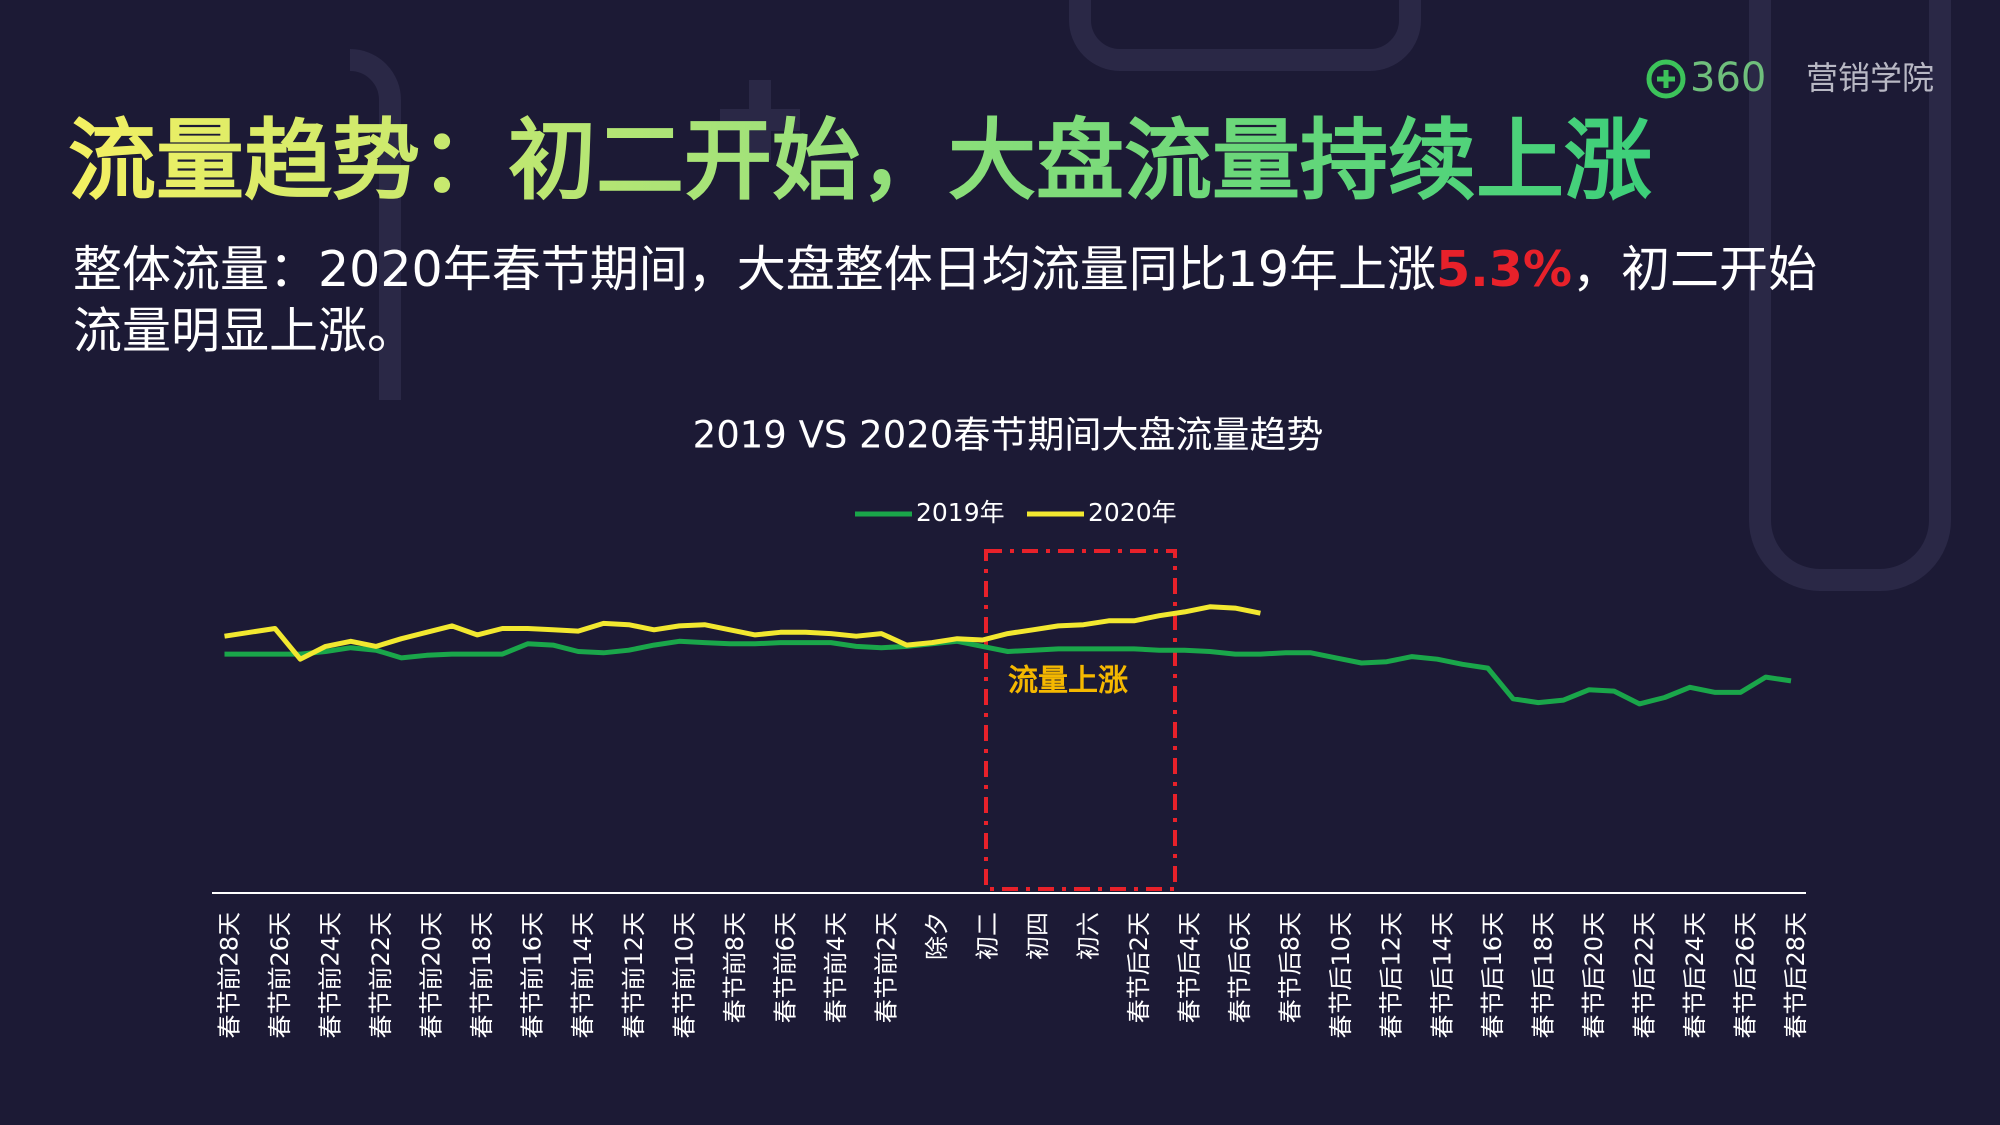 The width and height of the screenshot is (2000, 1125). I want to click on x-tick-label: 春节后12天, so click(1392, 975).